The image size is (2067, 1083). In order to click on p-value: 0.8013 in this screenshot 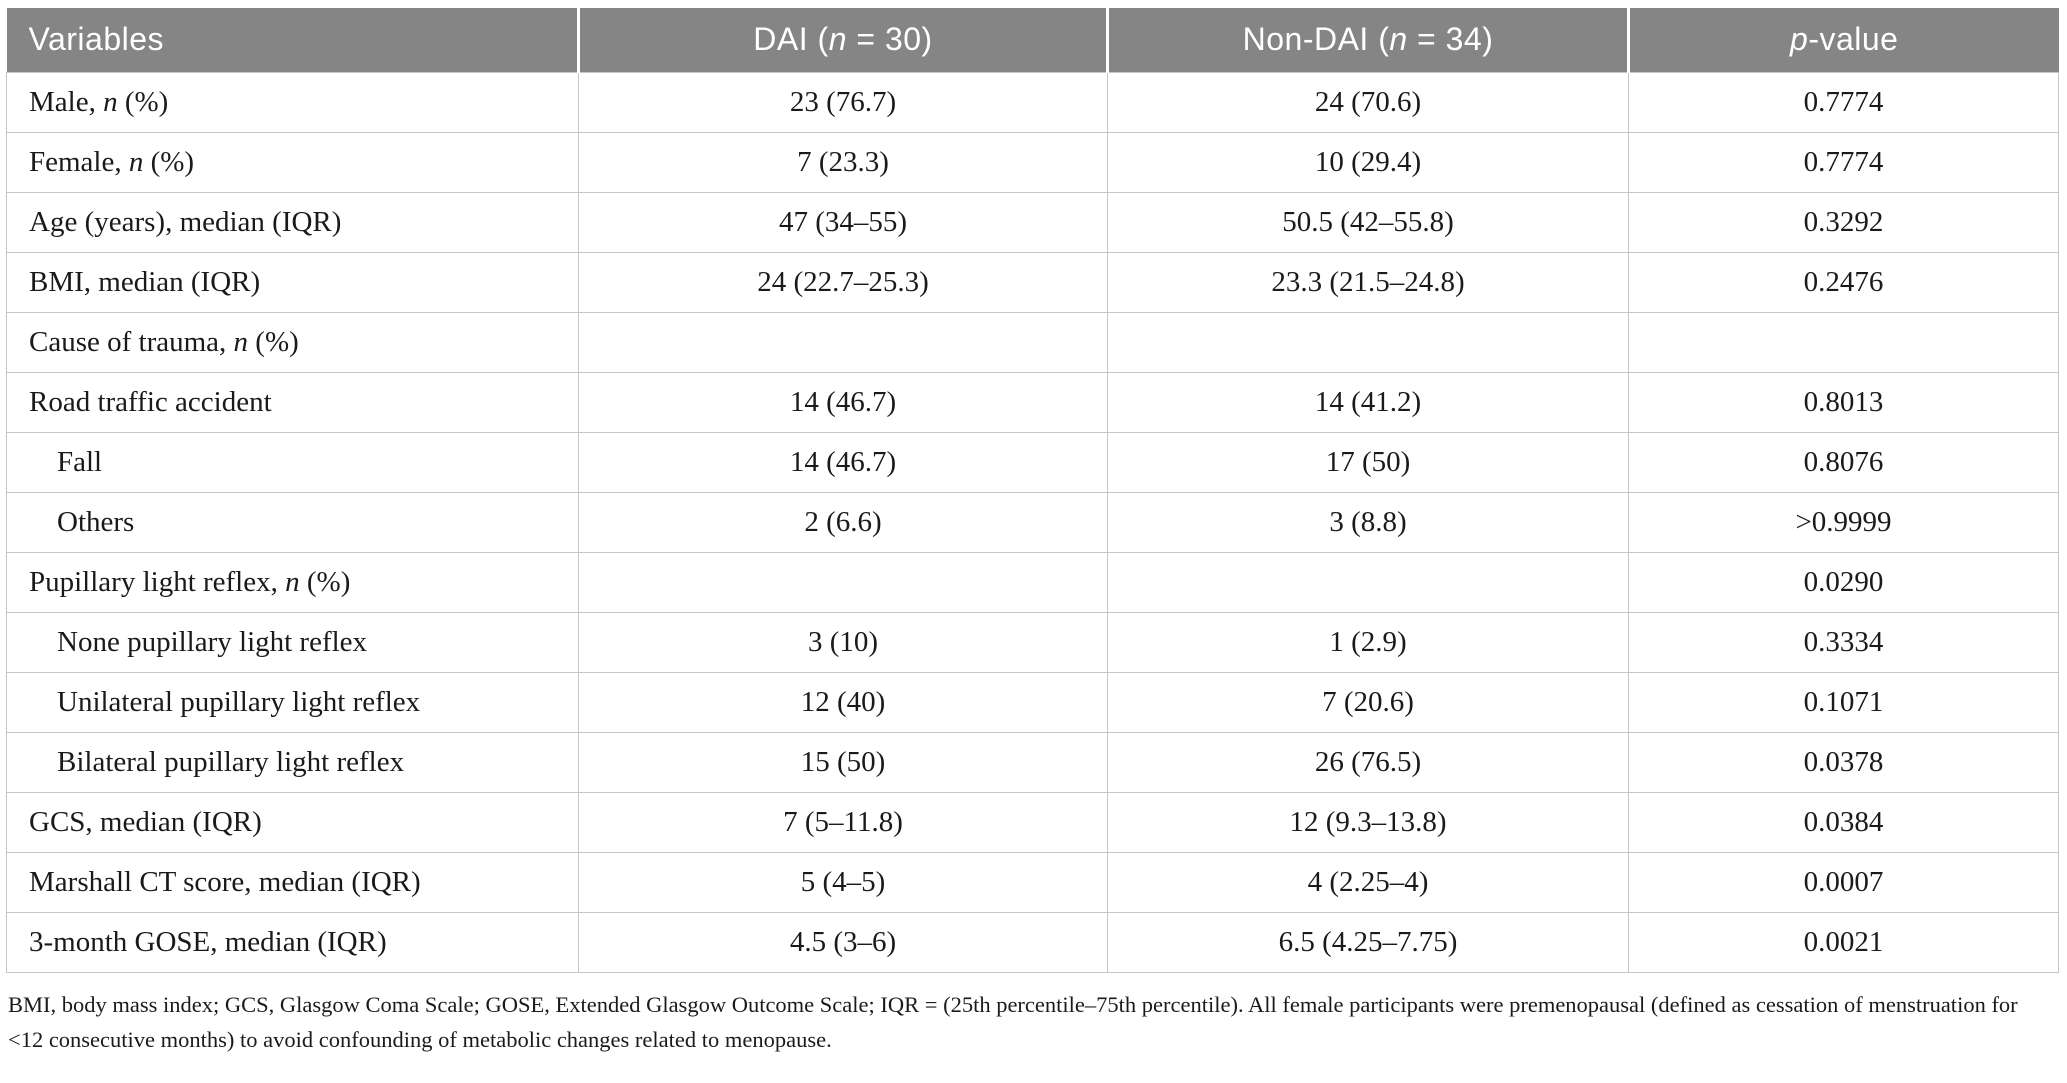, I will do `click(1843, 402)`.